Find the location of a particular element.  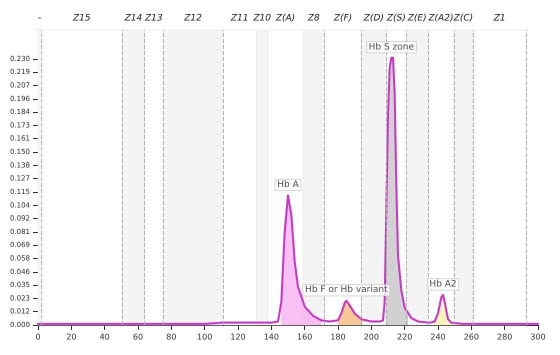

x-tick-label: 300 is located at coordinates (538, 337).